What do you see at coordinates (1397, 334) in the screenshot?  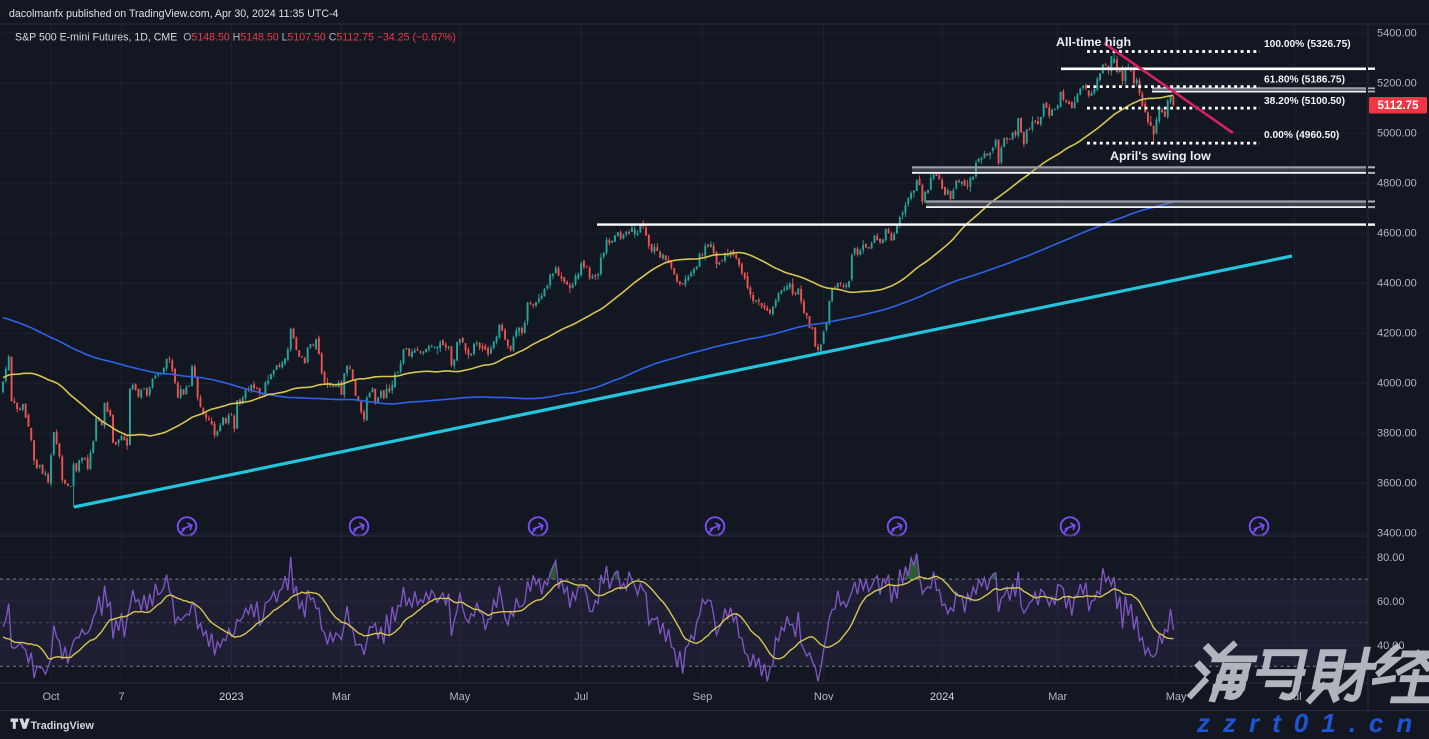 I see `svg-text: 4200.00` at bounding box center [1397, 334].